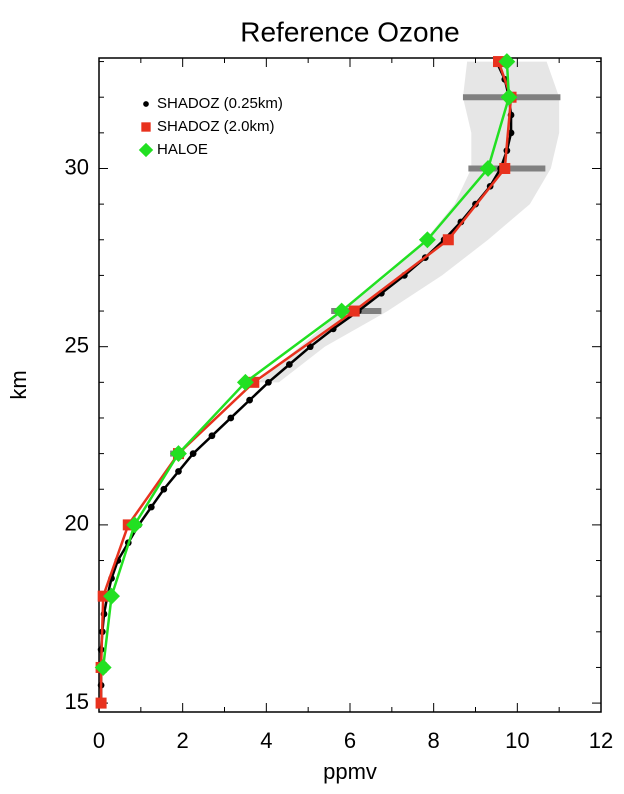 The height and width of the screenshot is (794, 624). I want to click on legend-label: HALOE, so click(182, 149).